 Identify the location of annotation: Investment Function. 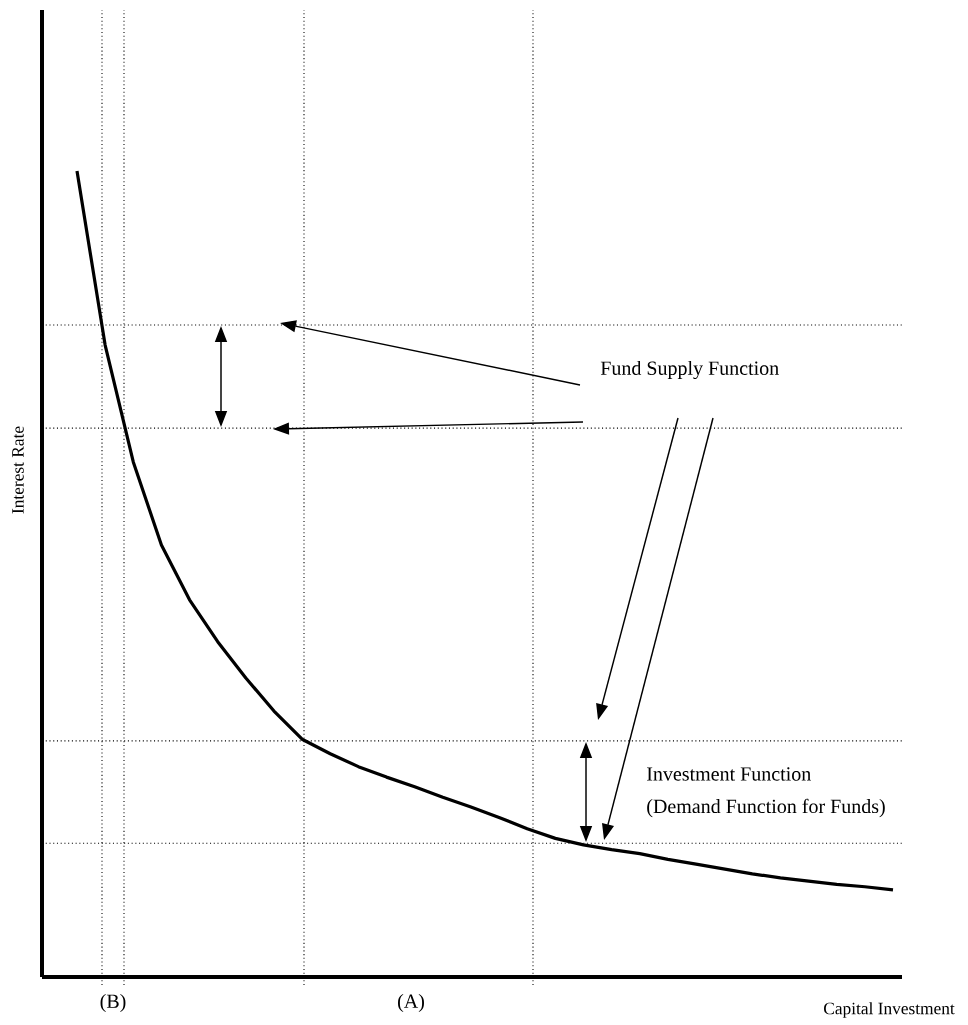
(729, 774).